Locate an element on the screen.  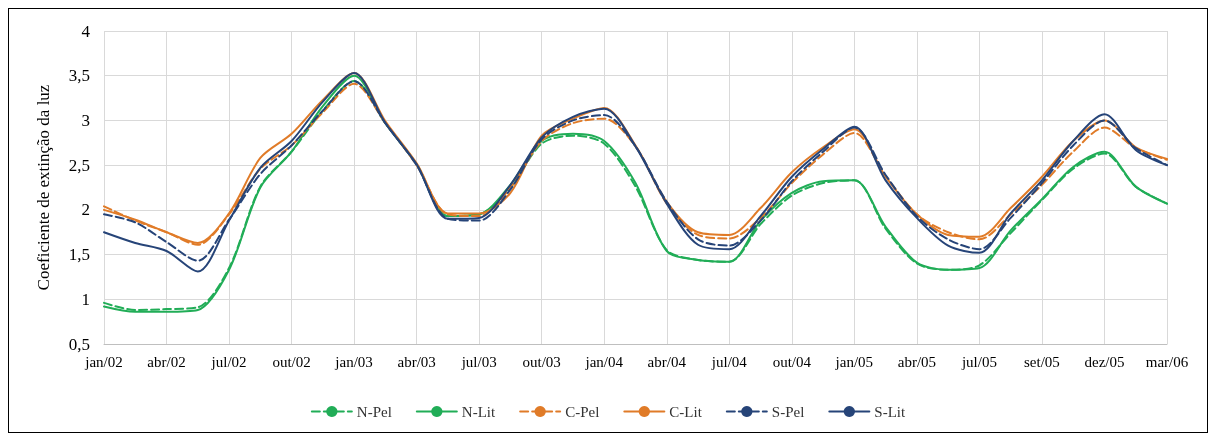
y-tick-label: 1 is located at coordinates (85, 299).